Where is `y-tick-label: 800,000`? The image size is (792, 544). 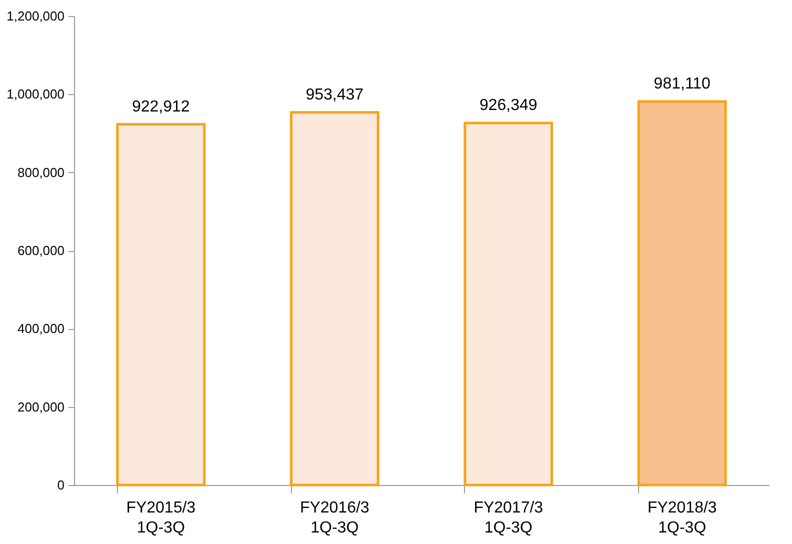 y-tick-label: 800,000 is located at coordinates (41, 172).